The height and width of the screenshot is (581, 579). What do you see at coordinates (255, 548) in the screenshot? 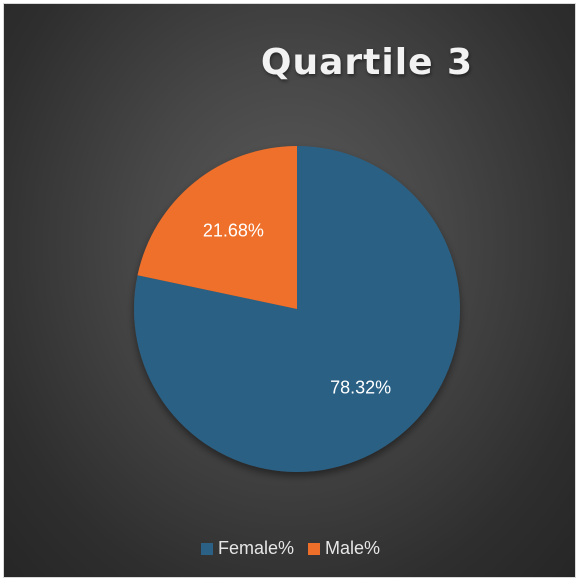
I see `legend-label-female: Female%` at bounding box center [255, 548].